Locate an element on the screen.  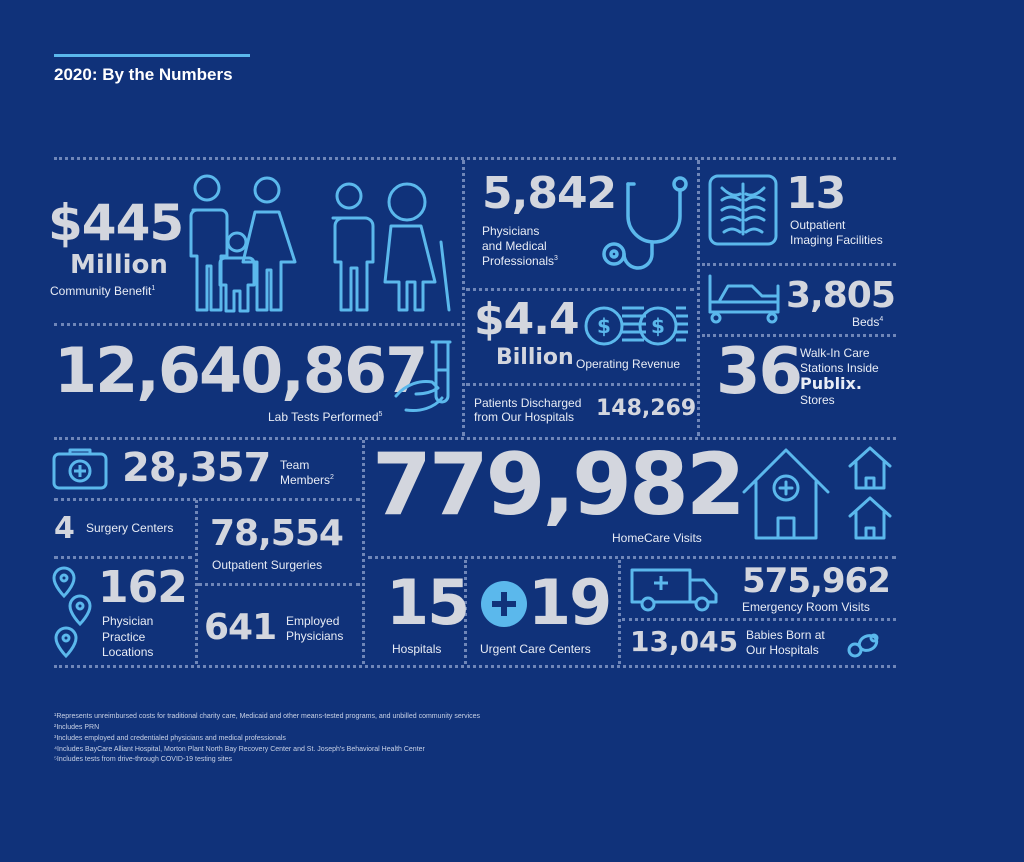
babies-value: 13,045 is located at coordinates (684, 641).